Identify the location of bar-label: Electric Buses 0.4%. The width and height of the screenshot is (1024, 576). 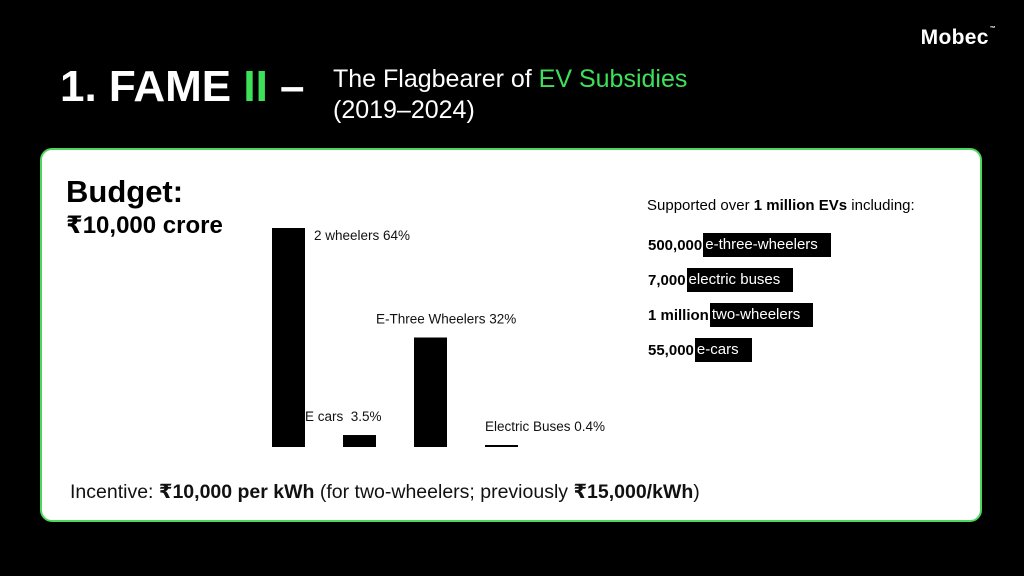
(545, 426).